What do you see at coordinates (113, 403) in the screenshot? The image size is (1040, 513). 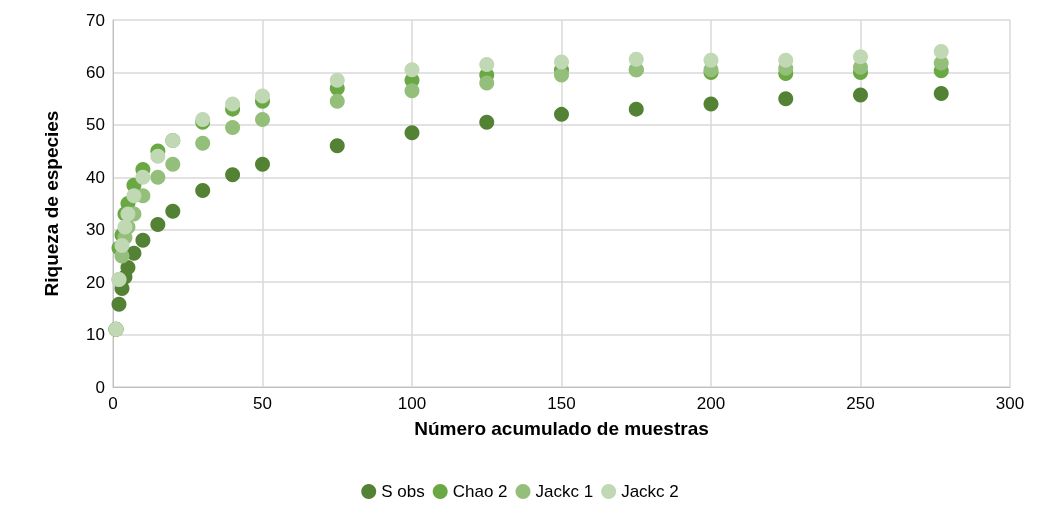 I see `x-tick-label: 0` at bounding box center [113, 403].